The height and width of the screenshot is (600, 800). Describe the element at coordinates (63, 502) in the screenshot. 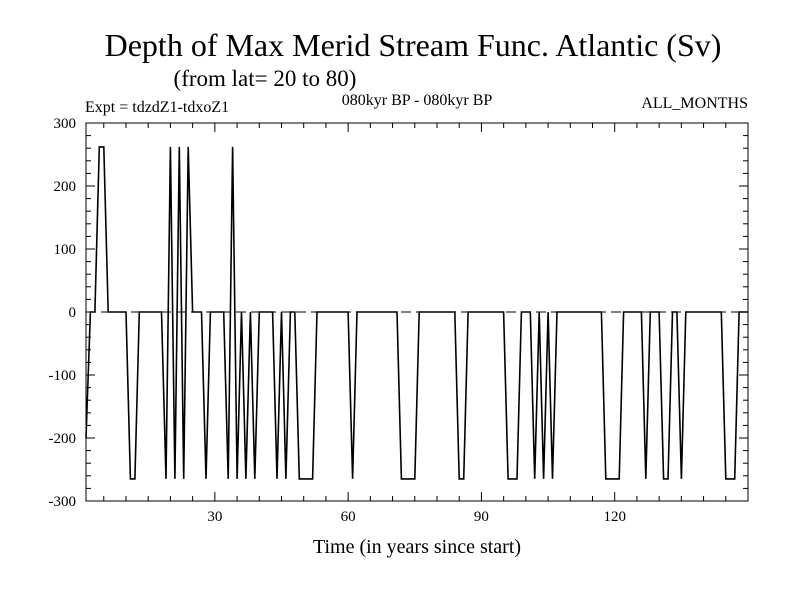

I see `y-tick-label: -300` at that location.